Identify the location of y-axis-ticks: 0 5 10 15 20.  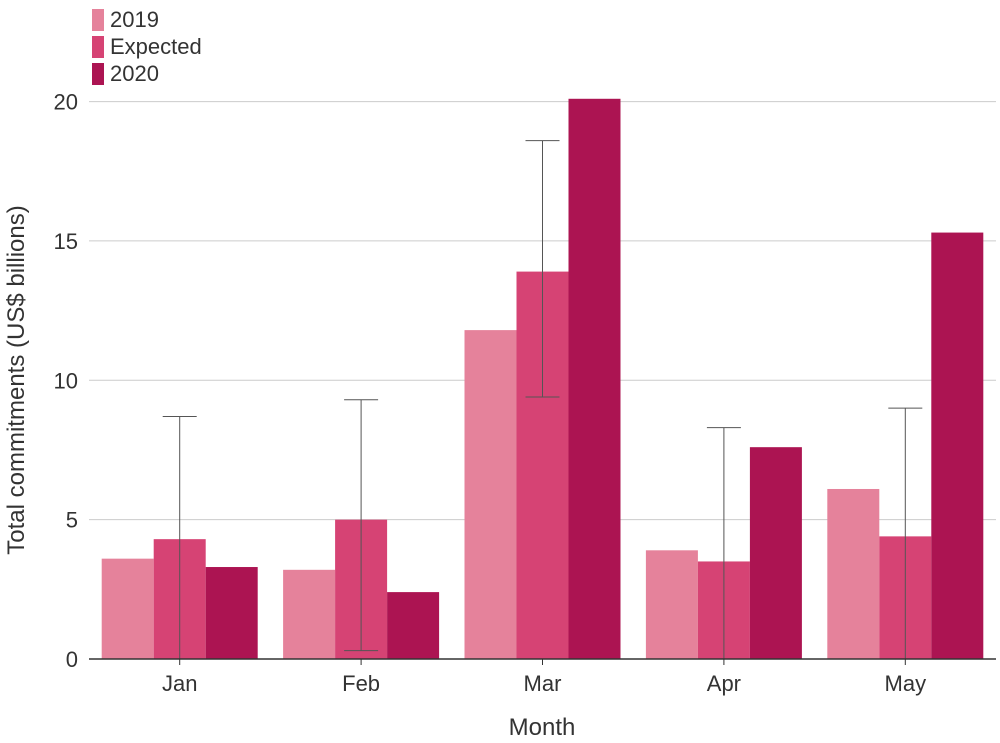
(66, 381).